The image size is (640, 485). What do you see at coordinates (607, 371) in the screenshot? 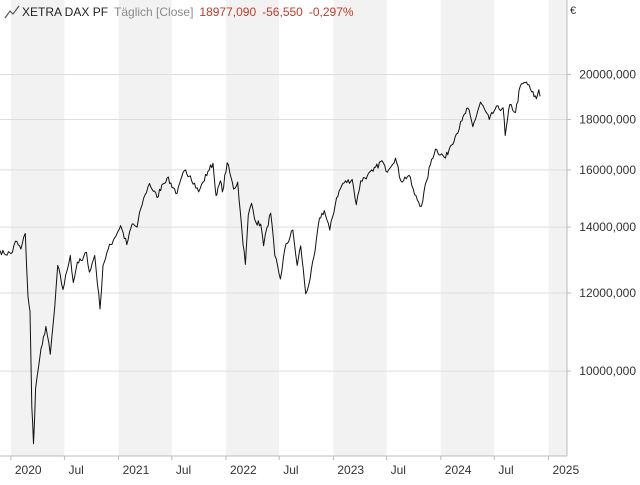
I see `y-tick-label: 10000,000` at bounding box center [607, 371].